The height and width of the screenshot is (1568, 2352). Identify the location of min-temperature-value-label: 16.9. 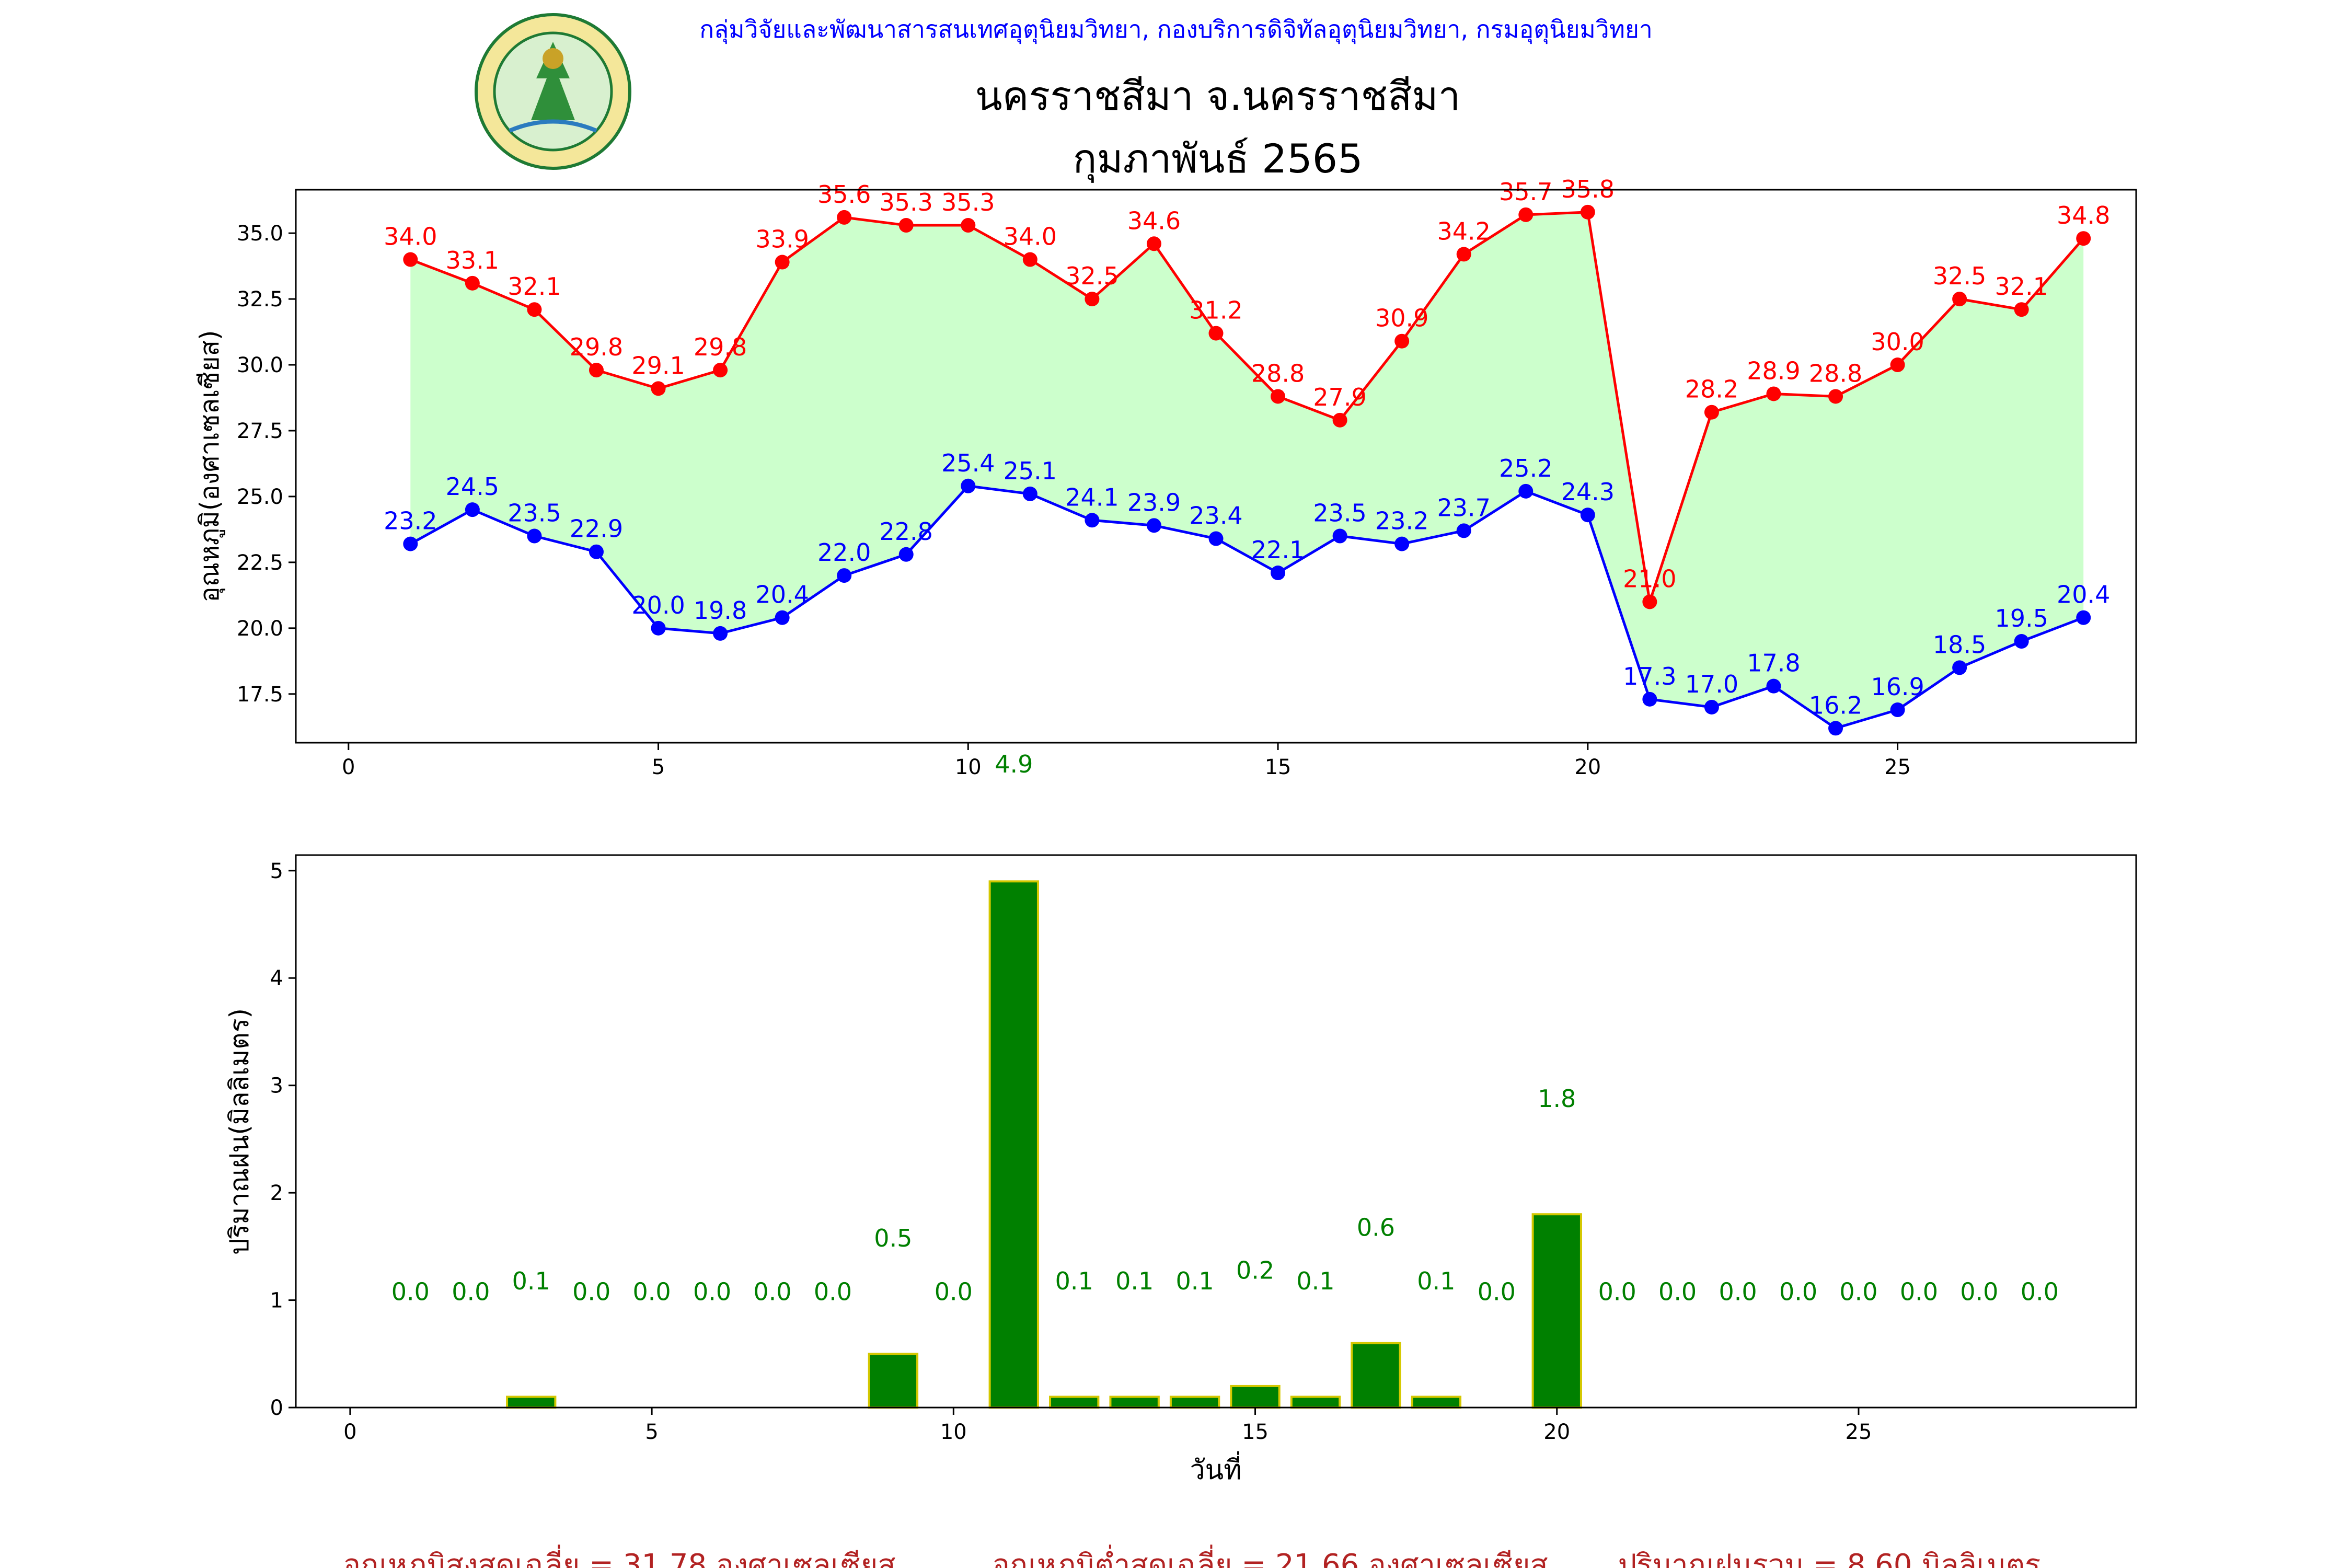
(1897, 687).